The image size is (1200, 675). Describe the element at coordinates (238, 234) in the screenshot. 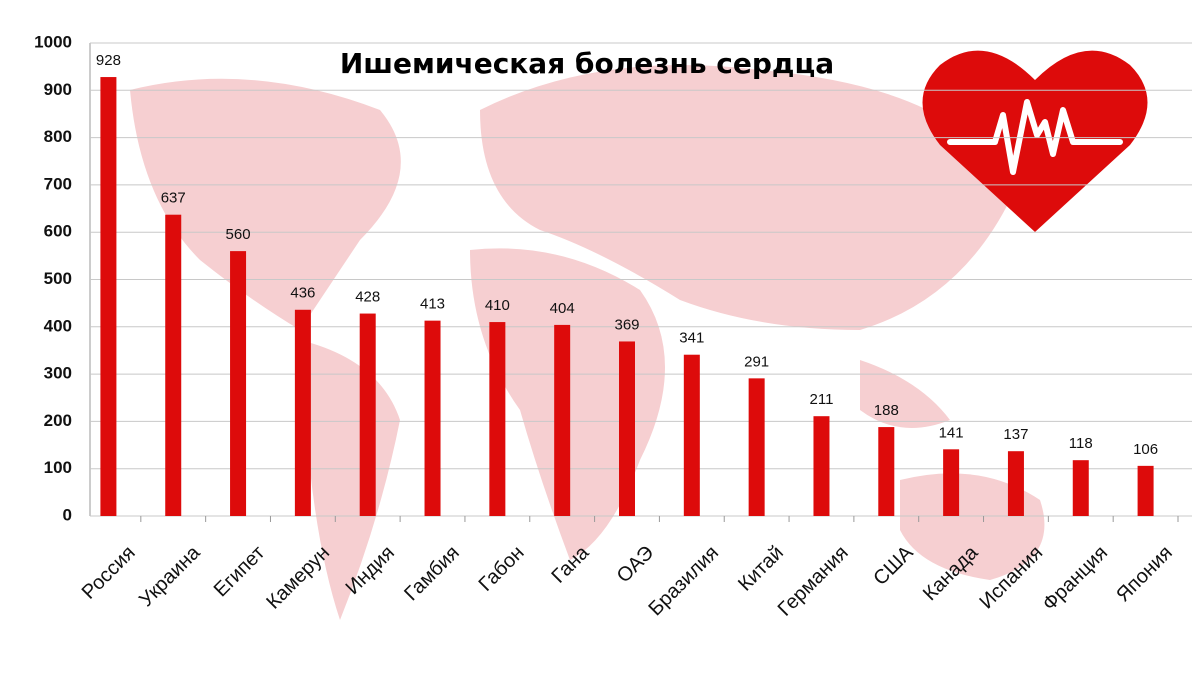

I see `value-label: 560` at that location.